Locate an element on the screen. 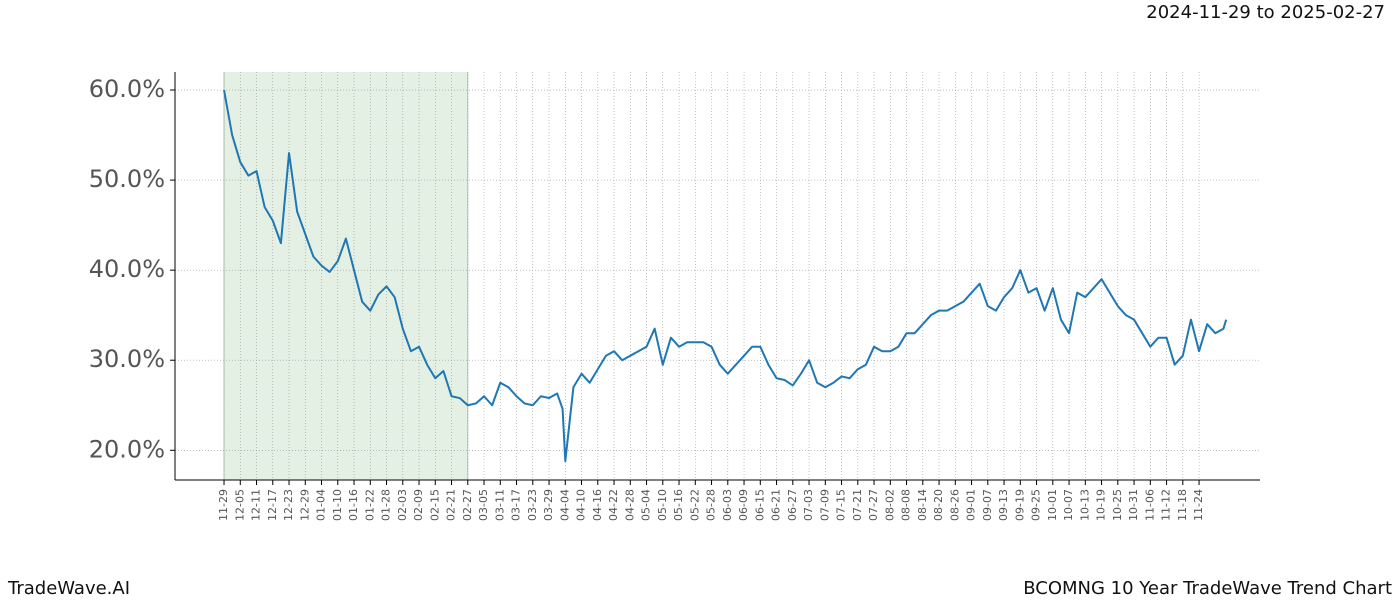 The width and height of the screenshot is (1400, 600). x-tick-label: 03-23 is located at coordinates (532, 505).